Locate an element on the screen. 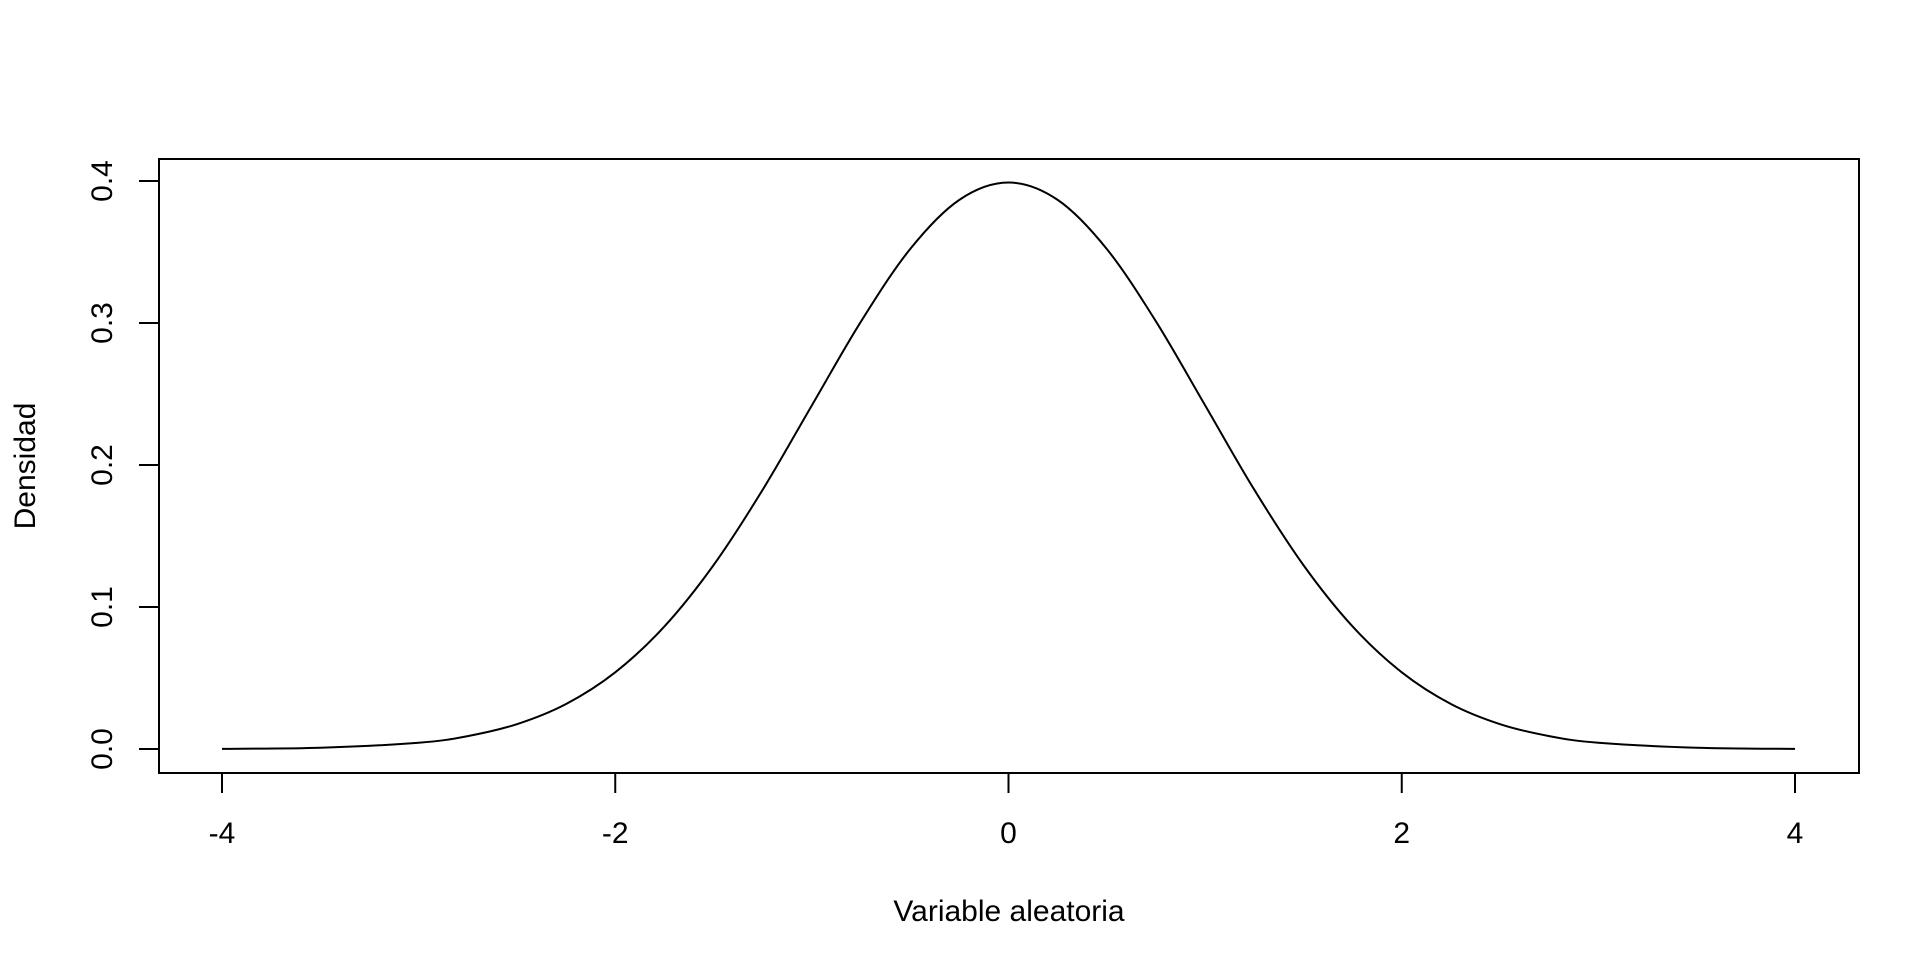 This screenshot has width=1920, height=960. x-tick-label: 2 is located at coordinates (1401, 833).